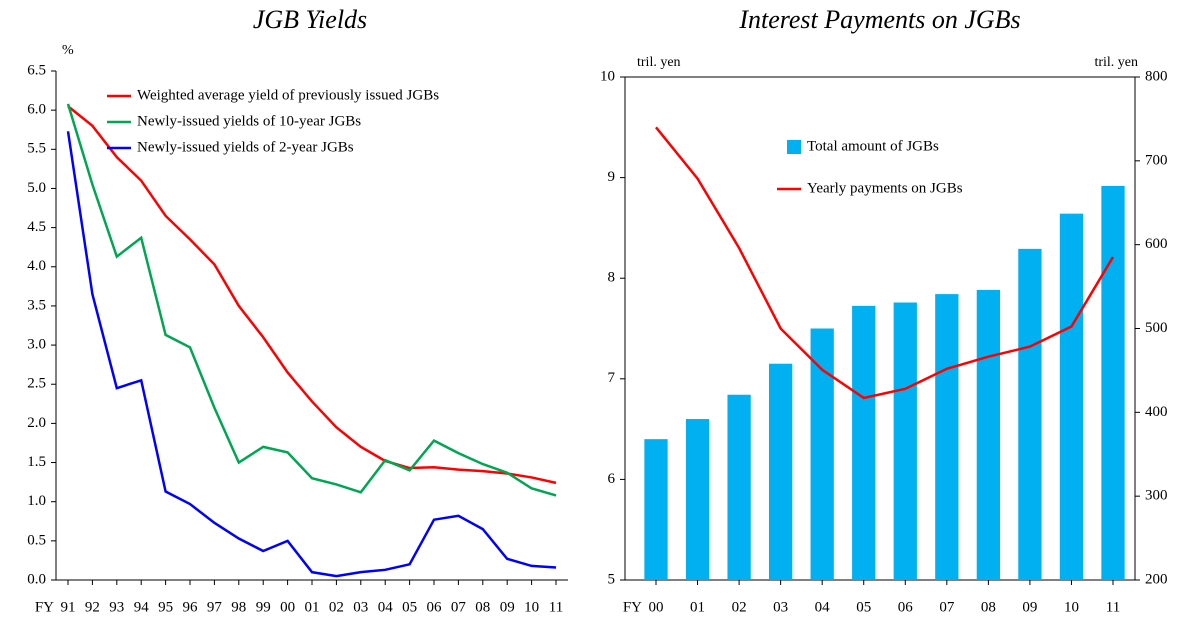 Image resolution: width=1190 pixels, height=624 pixels. What do you see at coordinates (1156, 328) in the screenshot?
I see `y2-tick-label: 500` at bounding box center [1156, 328].